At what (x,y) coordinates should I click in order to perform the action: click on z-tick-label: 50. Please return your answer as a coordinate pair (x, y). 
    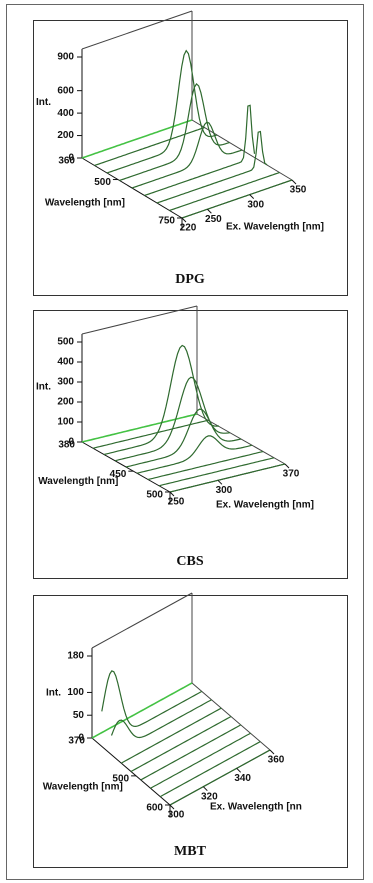
    Looking at the image, I should click on (79, 715).